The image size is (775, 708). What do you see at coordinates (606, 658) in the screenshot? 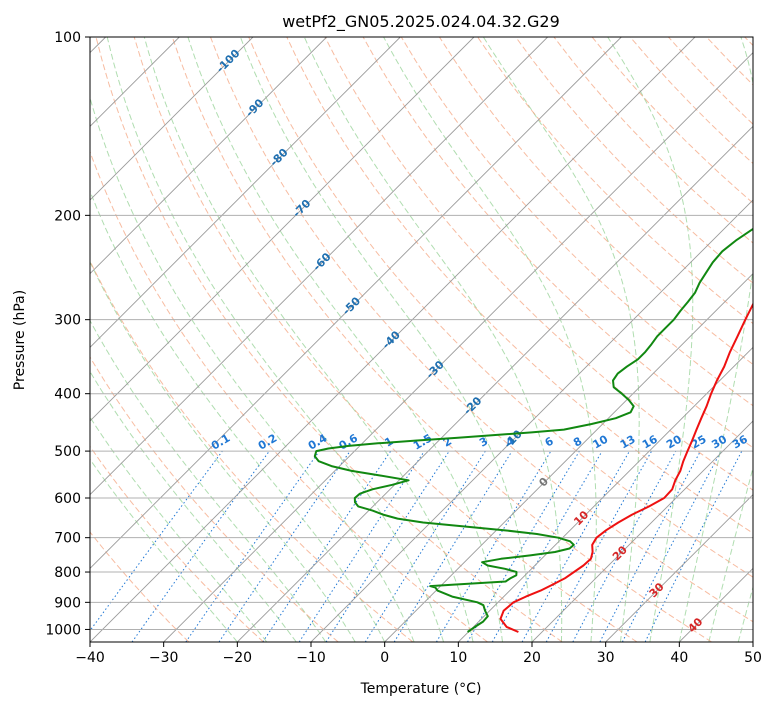
I see `x-tick-label: 30` at bounding box center [606, 658].